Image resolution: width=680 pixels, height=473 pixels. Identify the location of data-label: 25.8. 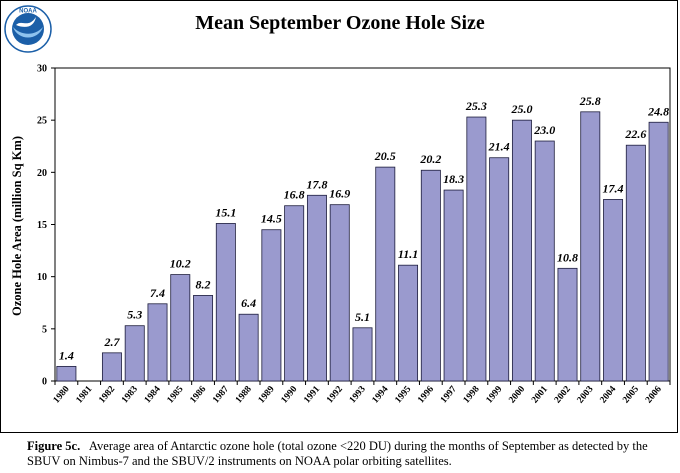
(590, 101).